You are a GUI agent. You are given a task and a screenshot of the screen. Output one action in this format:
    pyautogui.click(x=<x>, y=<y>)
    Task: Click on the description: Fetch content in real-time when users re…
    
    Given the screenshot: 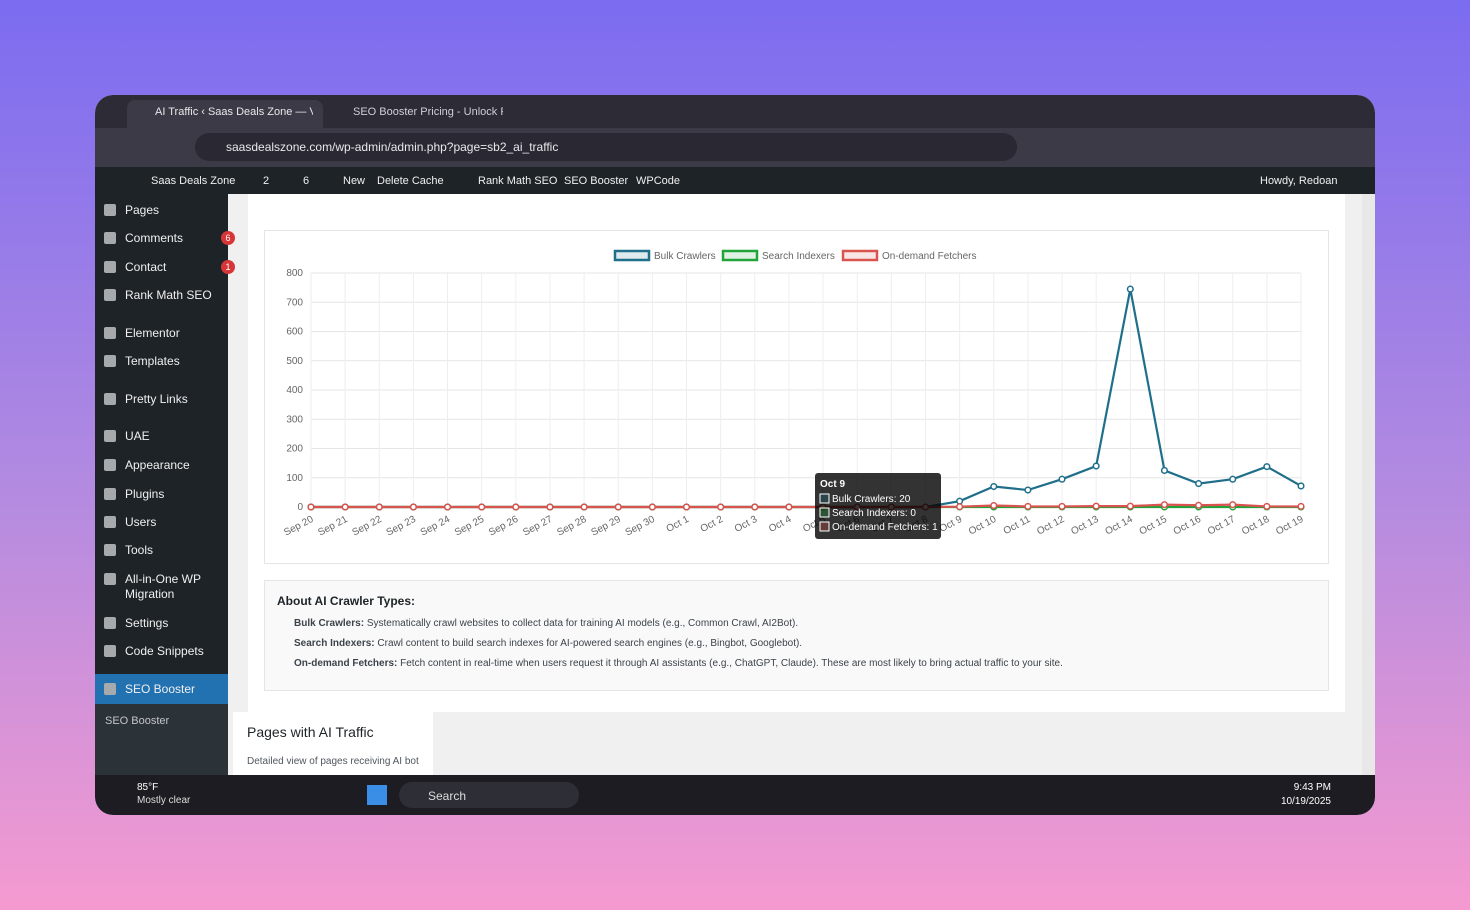 What is the action you would take?
    pyautogui.click(x=731, y=663)
    